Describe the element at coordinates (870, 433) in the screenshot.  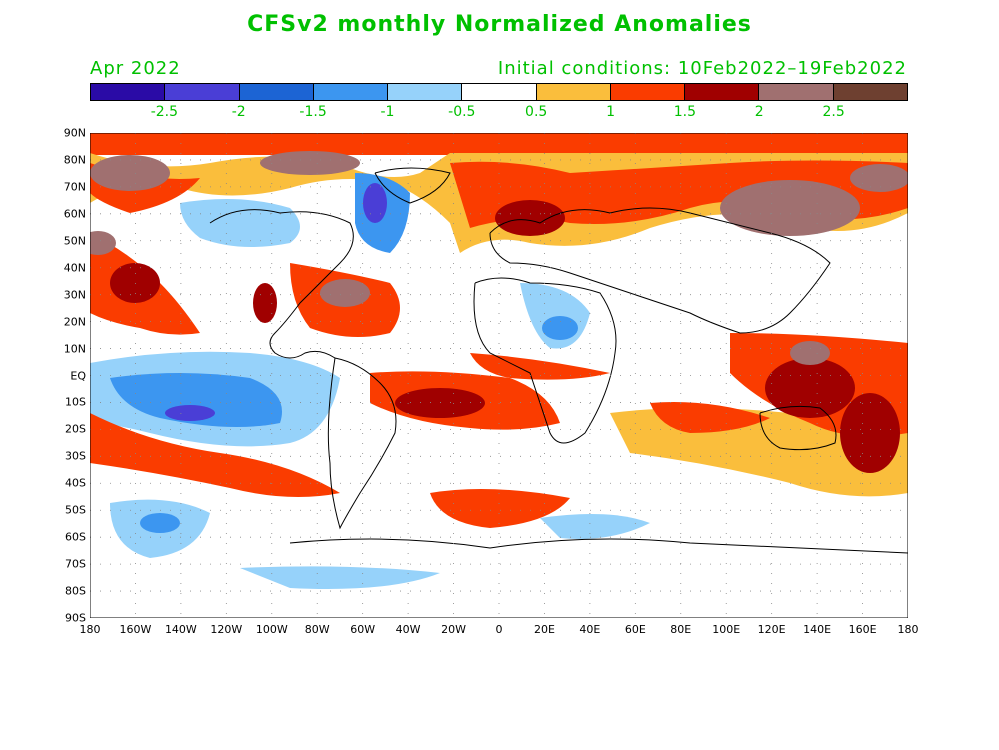
I see `anomaly-tasman-darkred` at that location.